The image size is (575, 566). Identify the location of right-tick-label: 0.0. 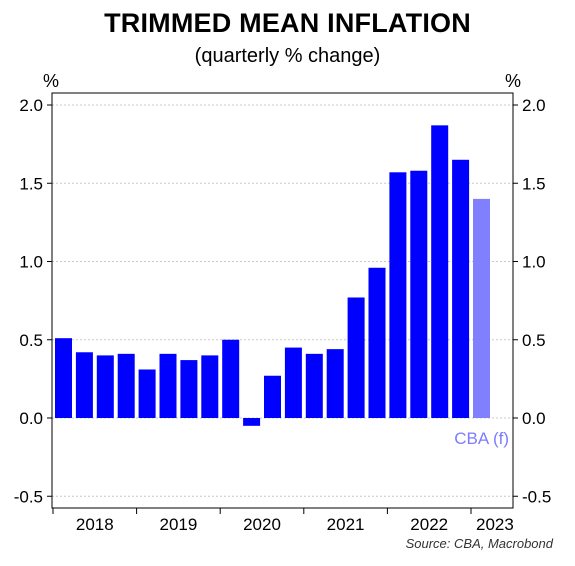
(534, 418).